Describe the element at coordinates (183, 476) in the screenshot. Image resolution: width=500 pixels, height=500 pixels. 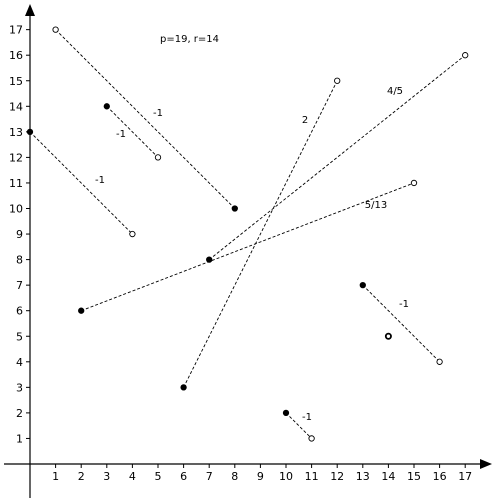
I see `x-tick-label: 6` at that location.